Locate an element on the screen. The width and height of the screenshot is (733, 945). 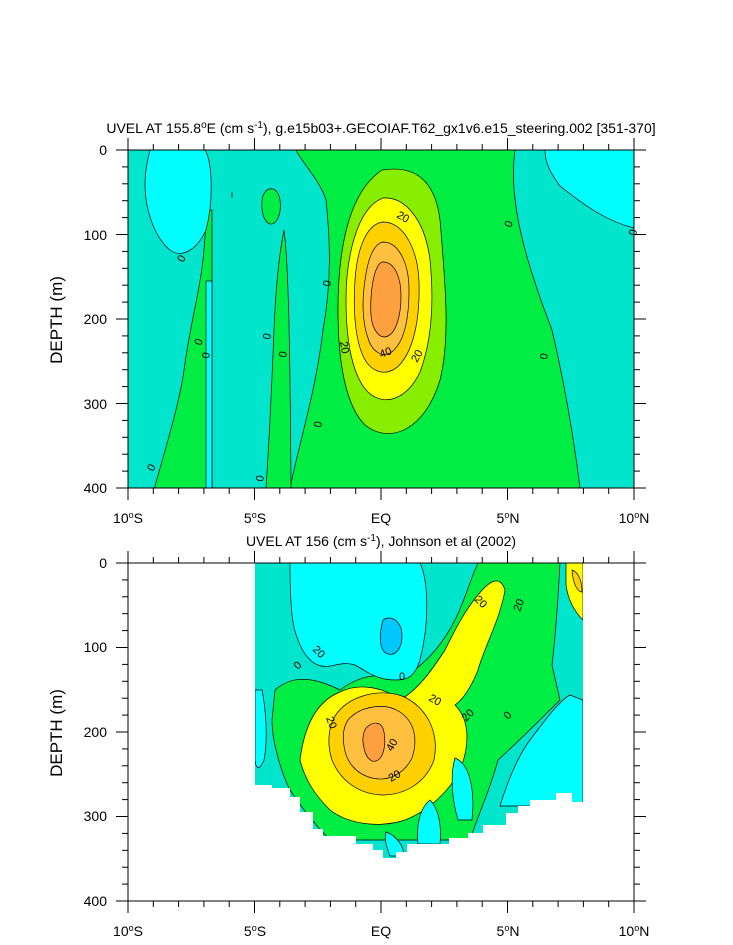
bottom-orange-blob-east is located at coordinates (577, 581).